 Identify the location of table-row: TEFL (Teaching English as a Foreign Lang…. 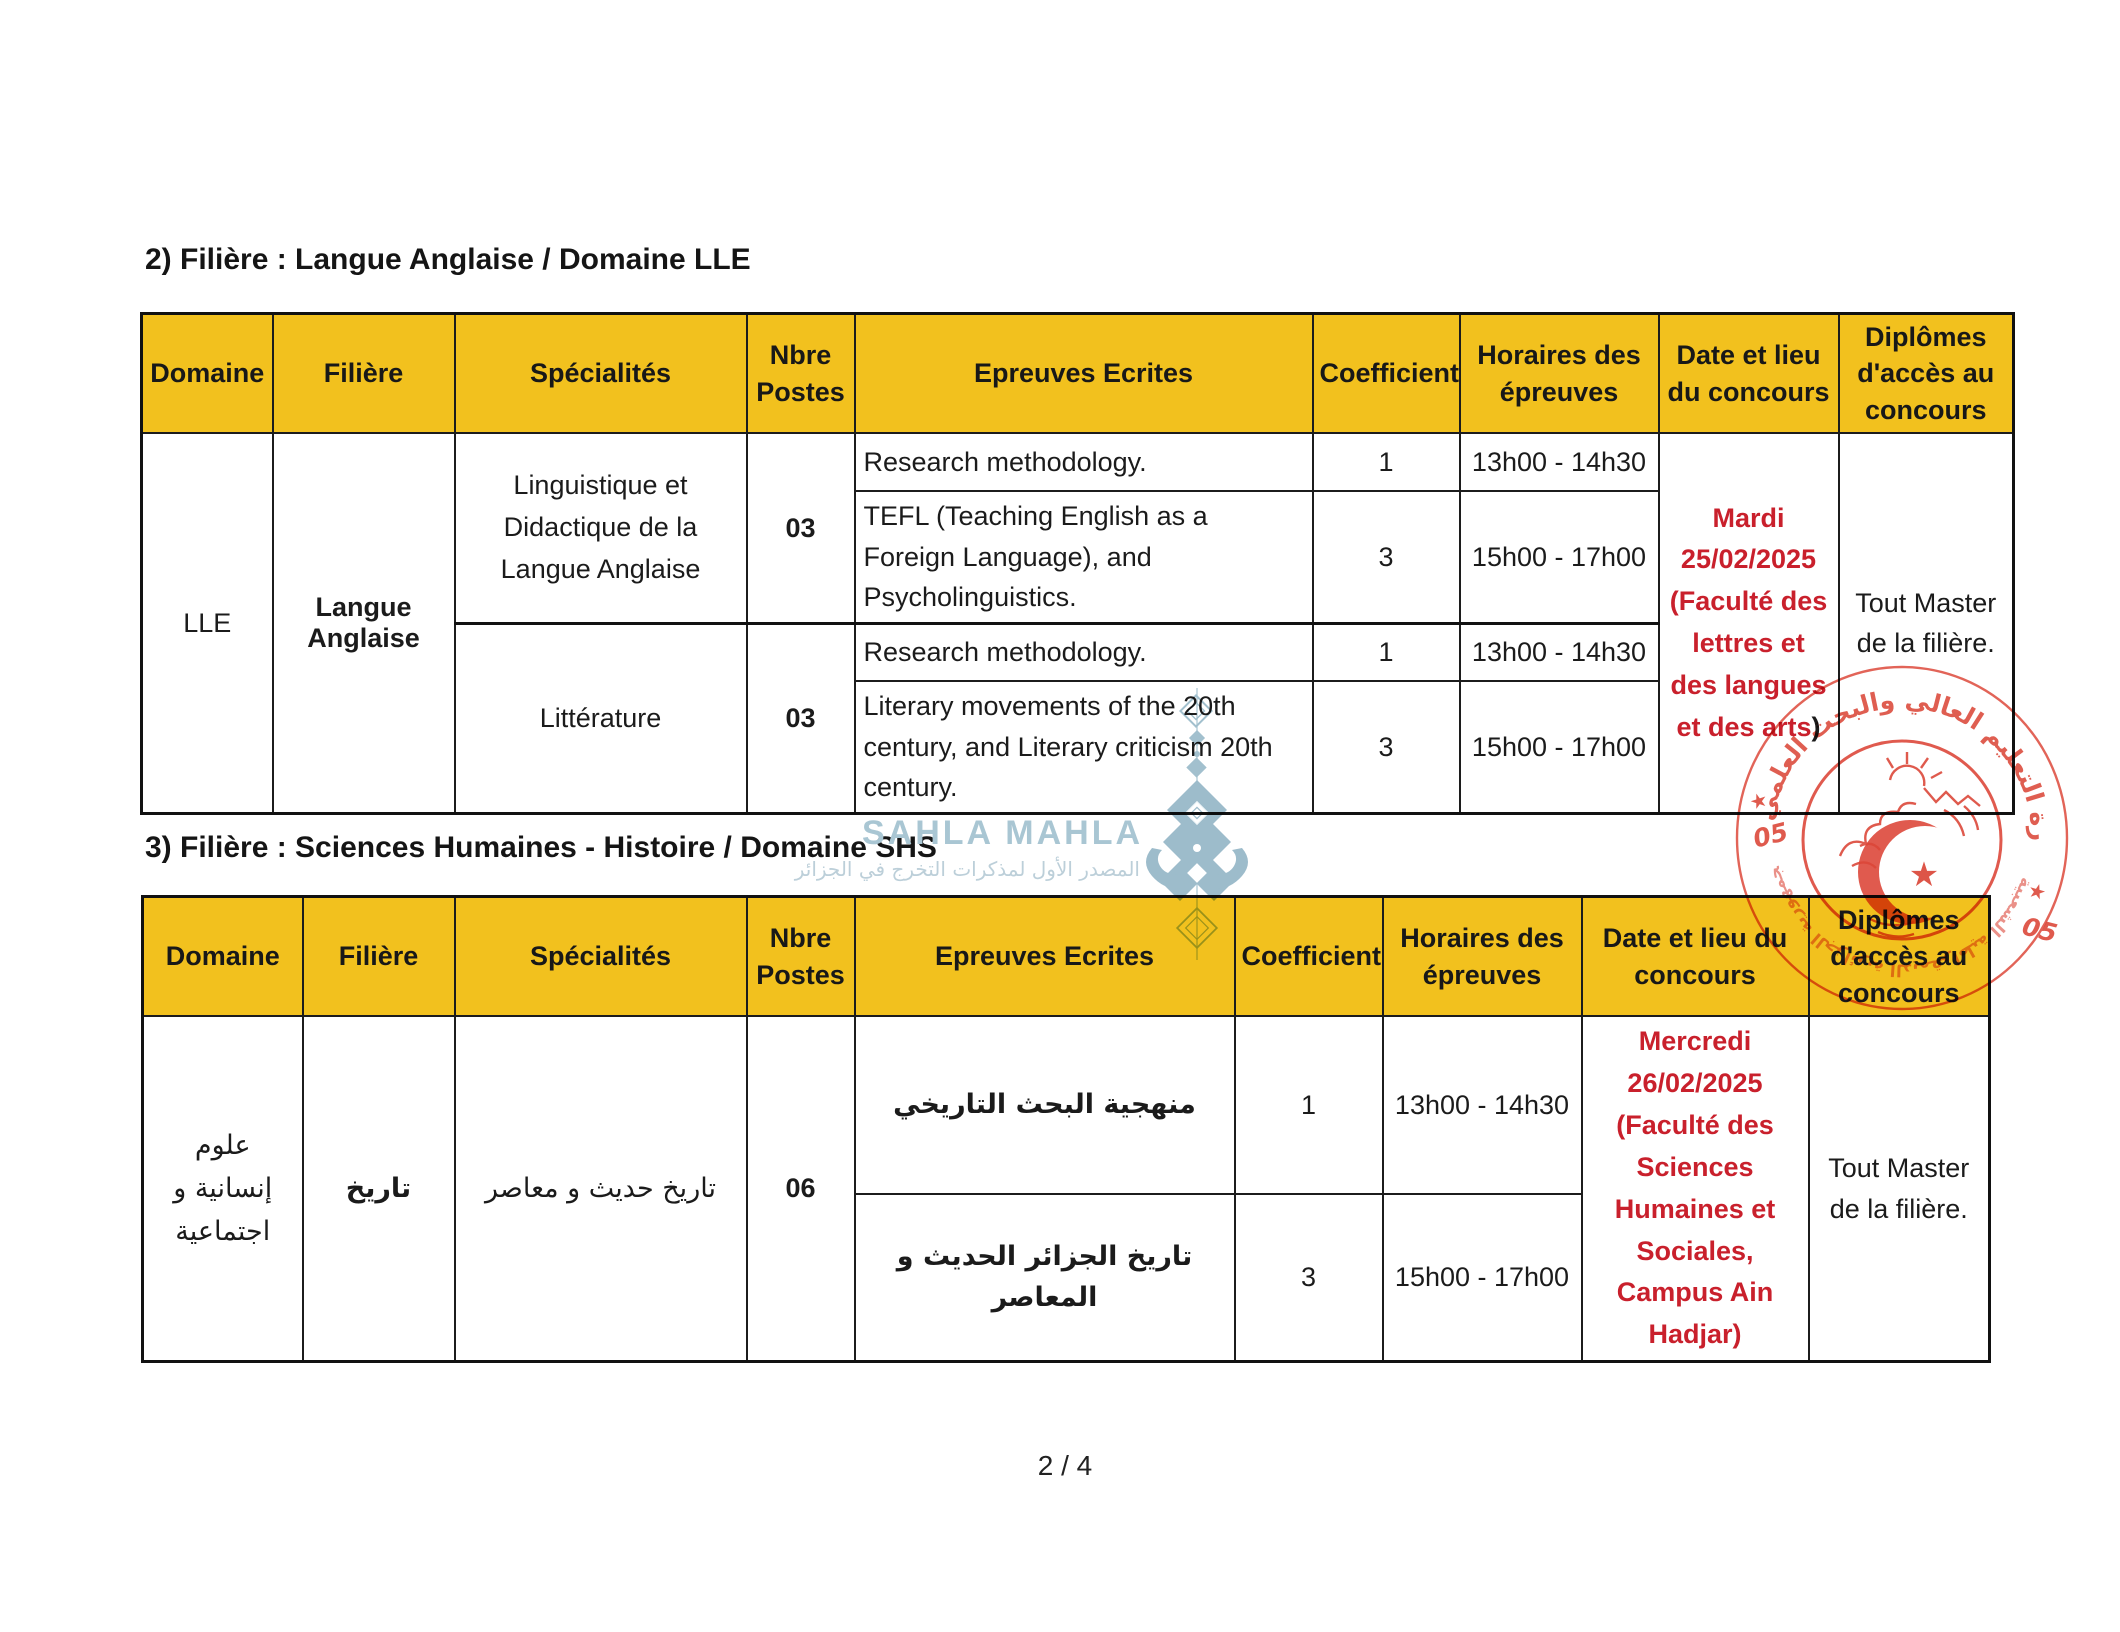
(1078, 557).